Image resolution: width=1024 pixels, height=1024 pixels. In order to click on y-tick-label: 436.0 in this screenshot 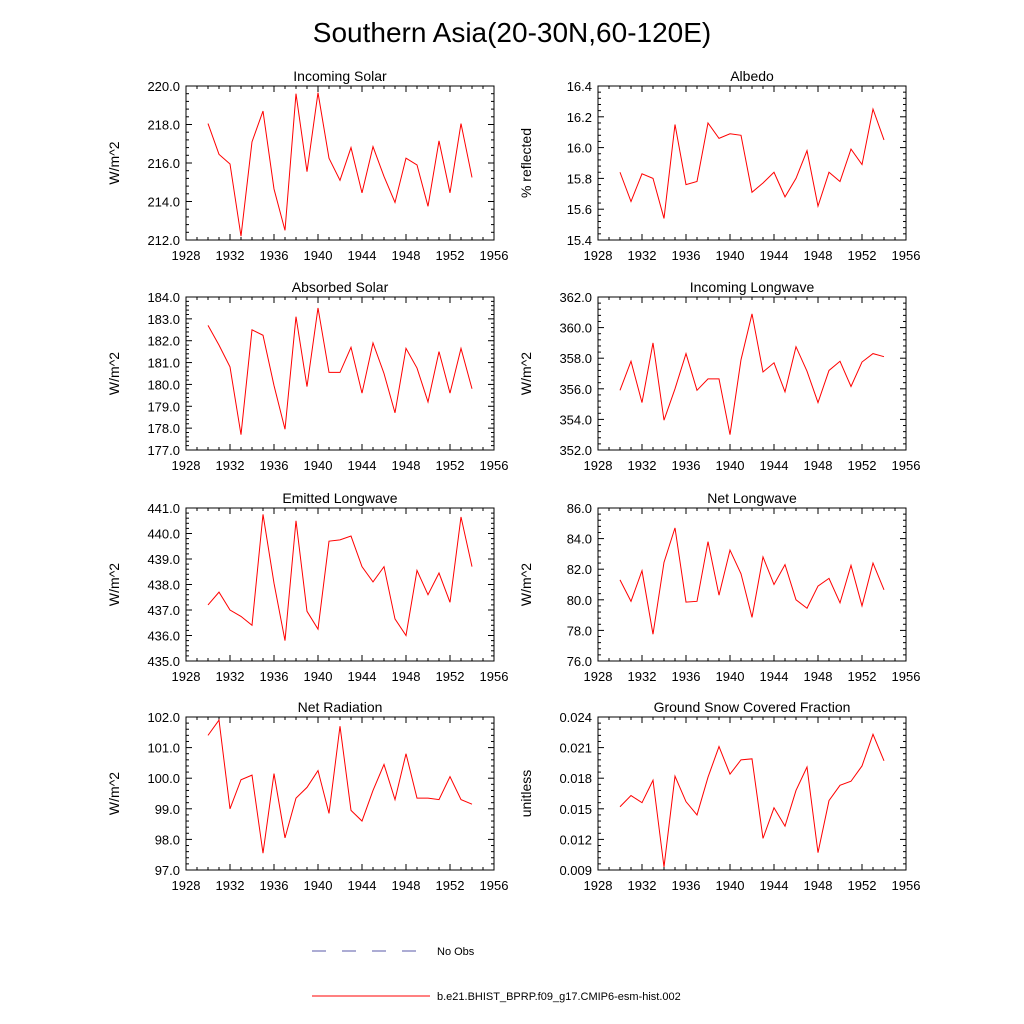, I will do `click(163, 636)`.